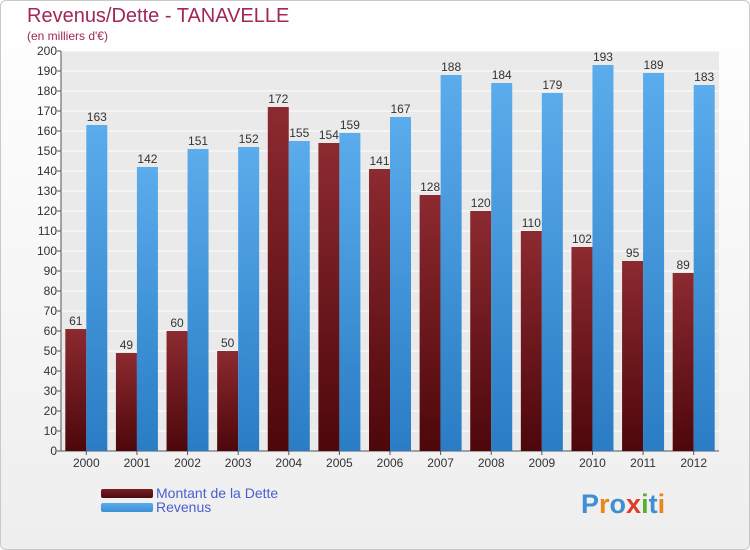 Image resolution: width=750 pixels, height=550 pixels. I want to click on legend-swatch-revenus, so click(127, 507).